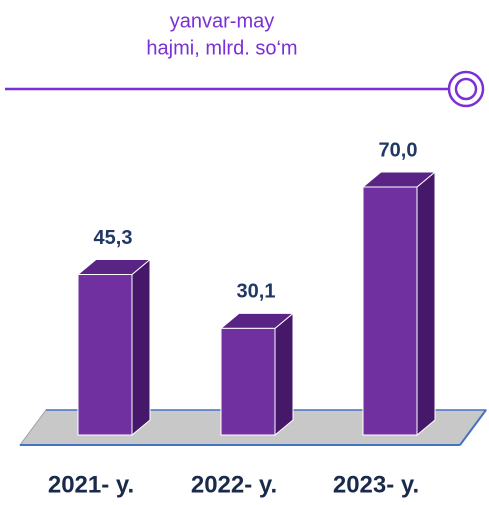 The height and width of the screenshot is (505, 489). I want to click on value-label: 45,3, so click(113, 238).